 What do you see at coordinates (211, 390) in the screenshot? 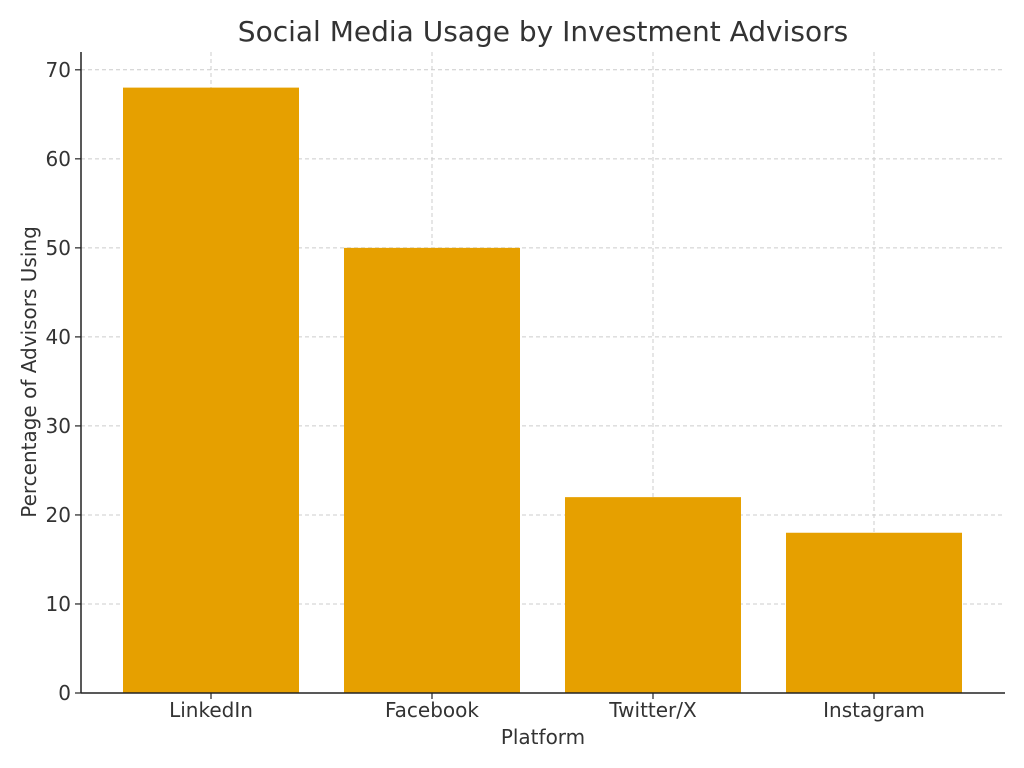
I see `bar-linkedin` at bounding box center [211, 390].